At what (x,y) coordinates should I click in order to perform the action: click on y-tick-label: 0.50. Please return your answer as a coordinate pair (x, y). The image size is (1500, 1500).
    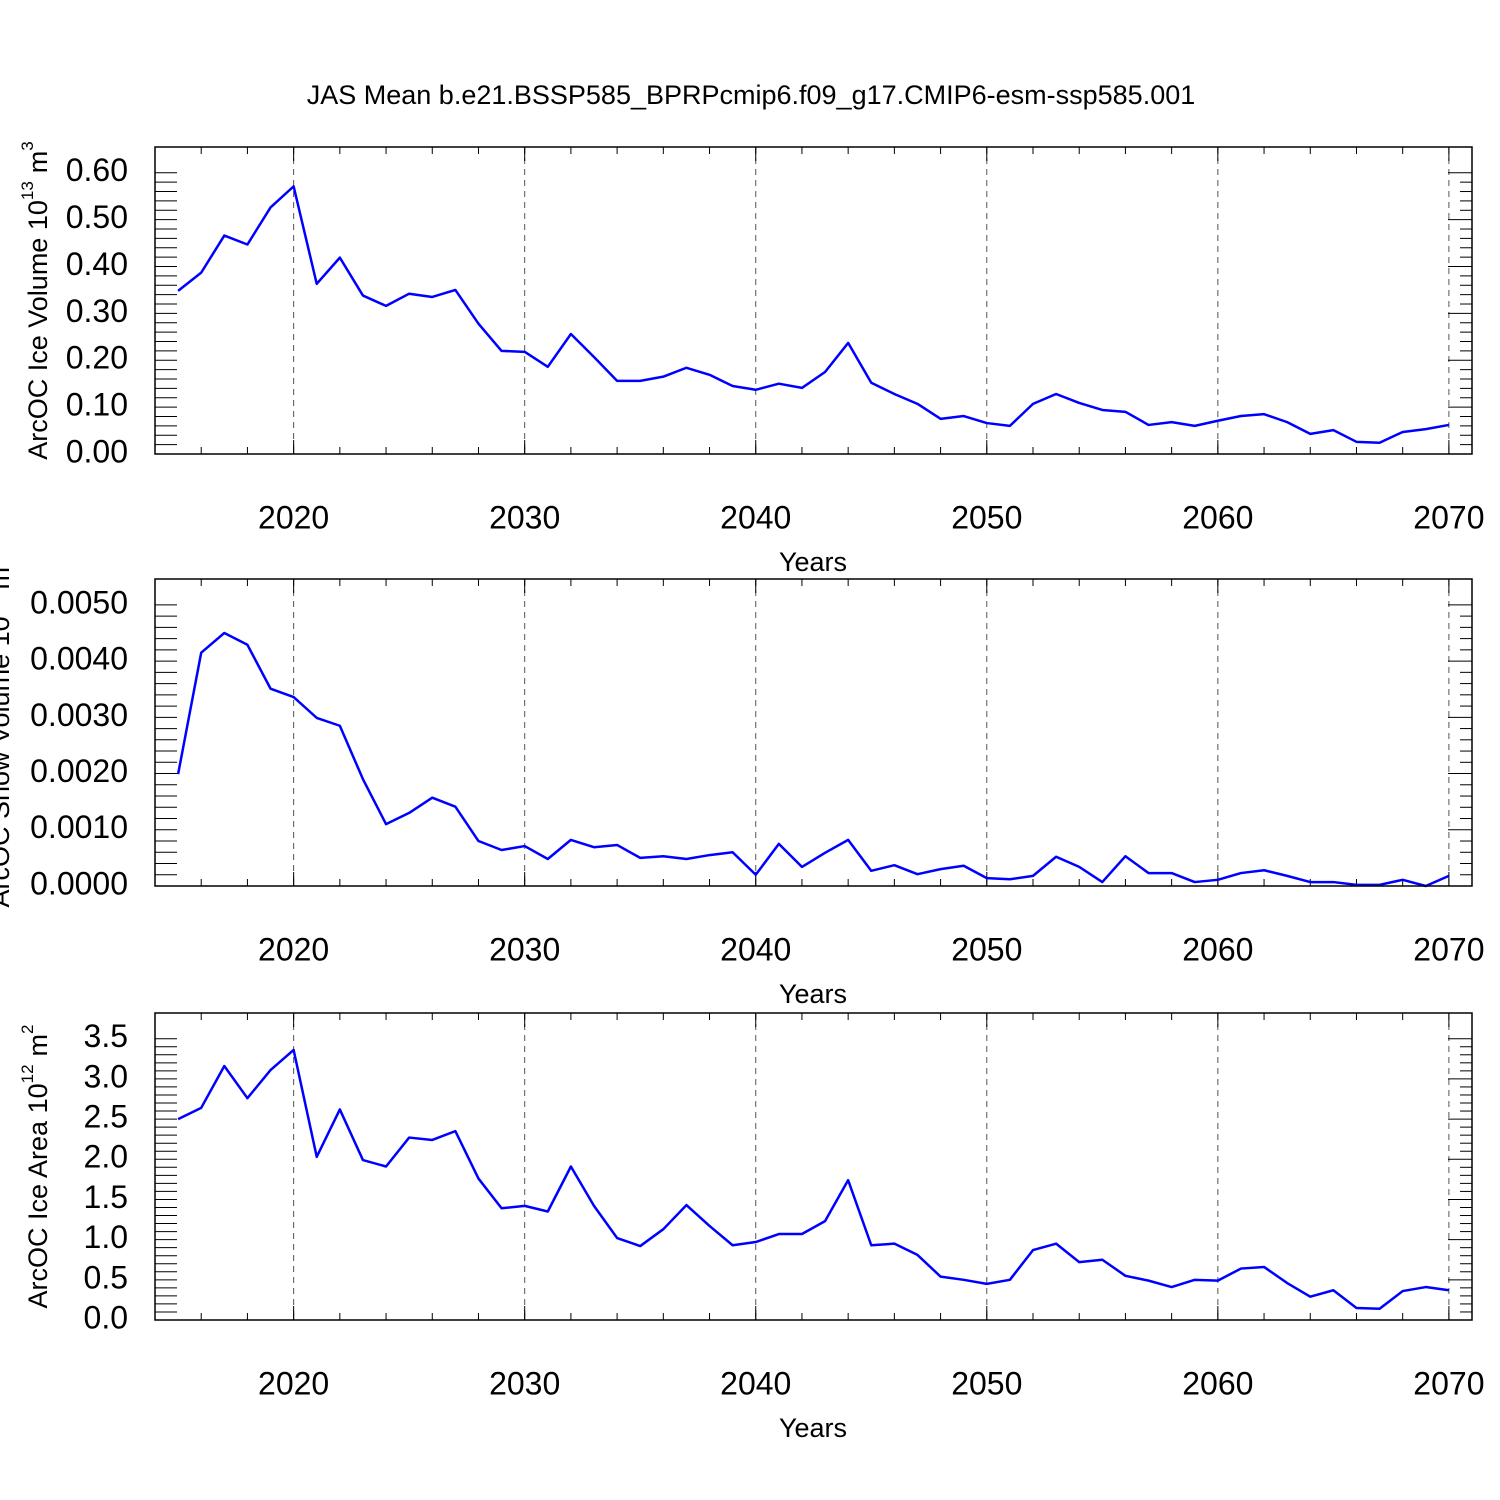
    Looking at the image, I should click on (97, 217).